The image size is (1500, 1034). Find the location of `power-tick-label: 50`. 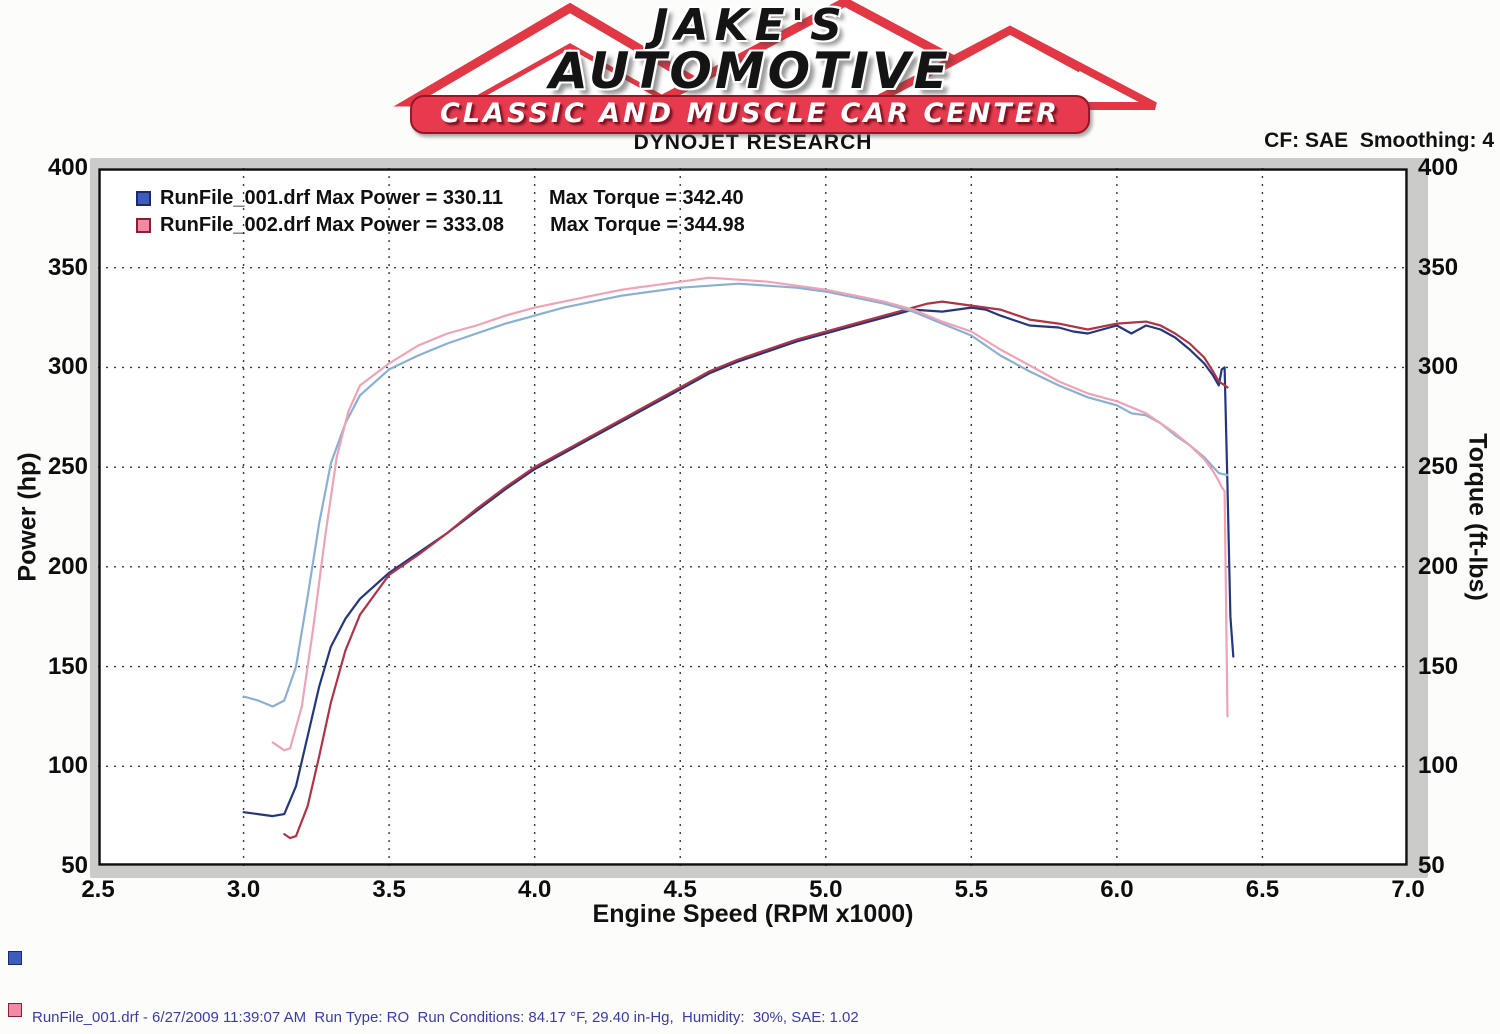

power-tick-label: 50 is located at coordinates (74, 865).